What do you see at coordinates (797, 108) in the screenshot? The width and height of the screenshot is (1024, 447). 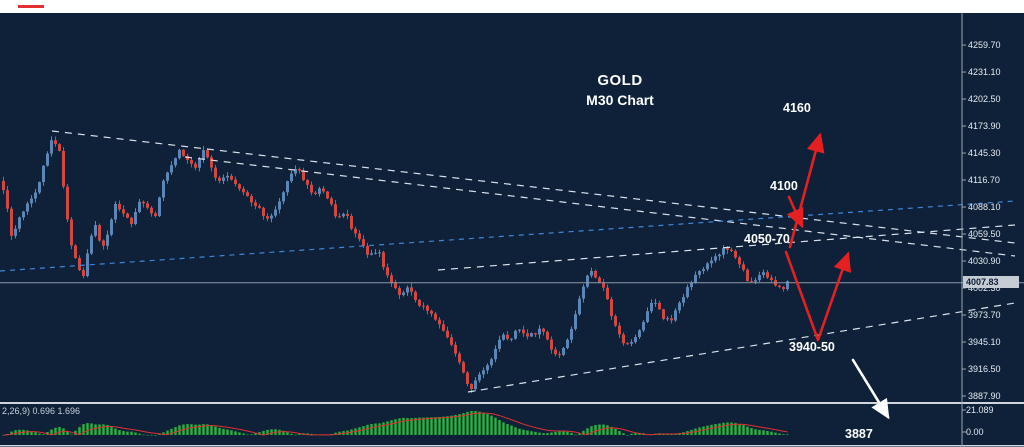 I see `price-annotation-4160: 4160` at bounding box center [797, 108].